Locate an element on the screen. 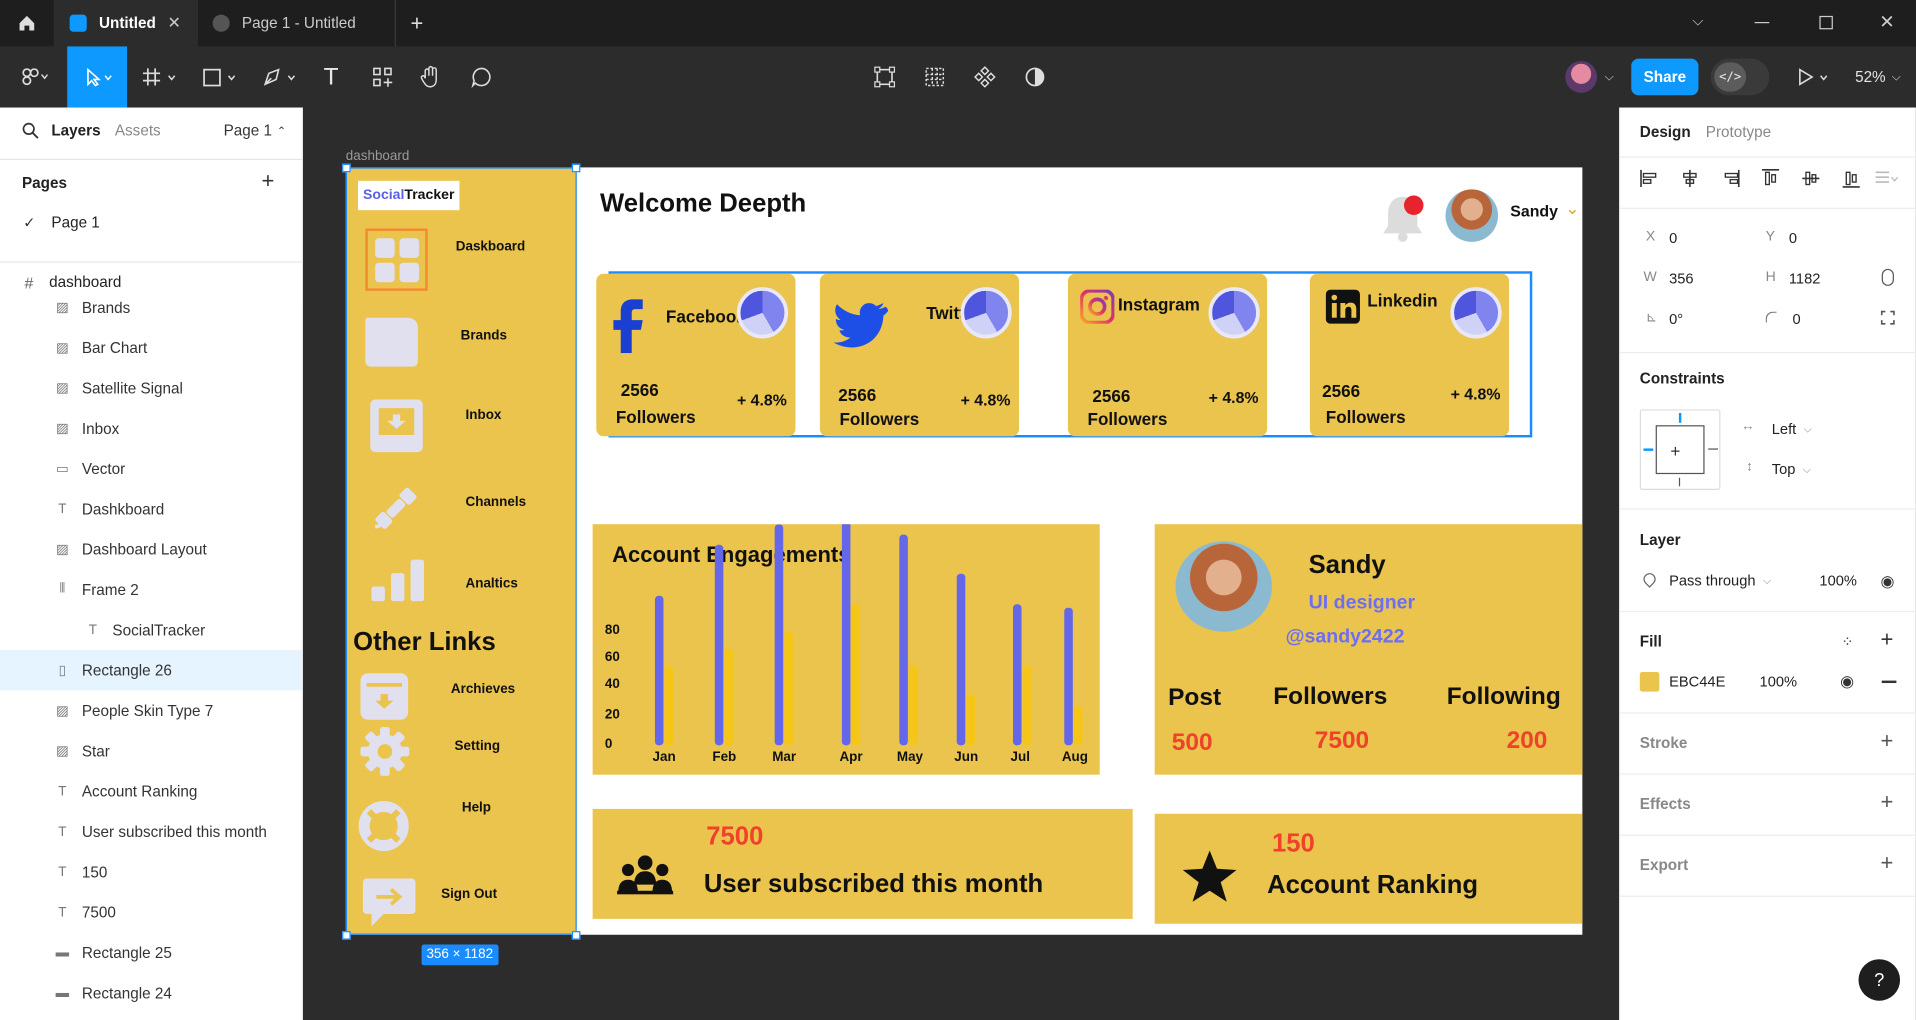 This screenshot has height=1020, width=1916. tab-untitled: Untitled ✕ is located at coordinates (125, 23).